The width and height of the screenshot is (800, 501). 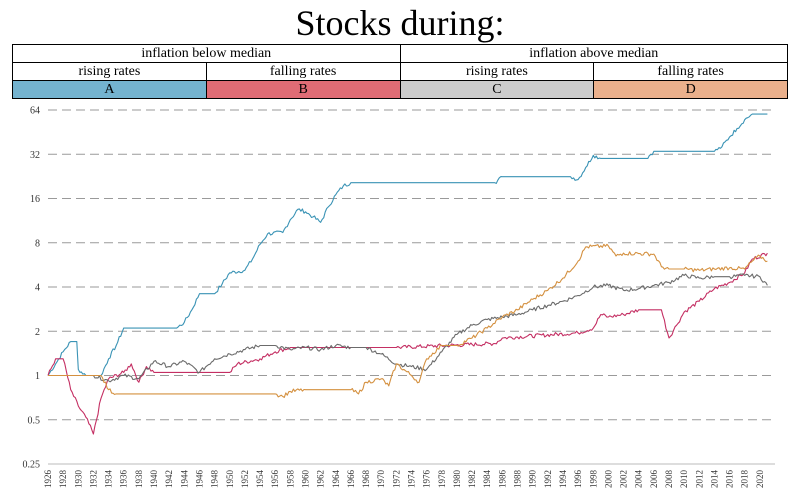 I want to click on x-tick-label: 1958, so click(x=290, y=479).